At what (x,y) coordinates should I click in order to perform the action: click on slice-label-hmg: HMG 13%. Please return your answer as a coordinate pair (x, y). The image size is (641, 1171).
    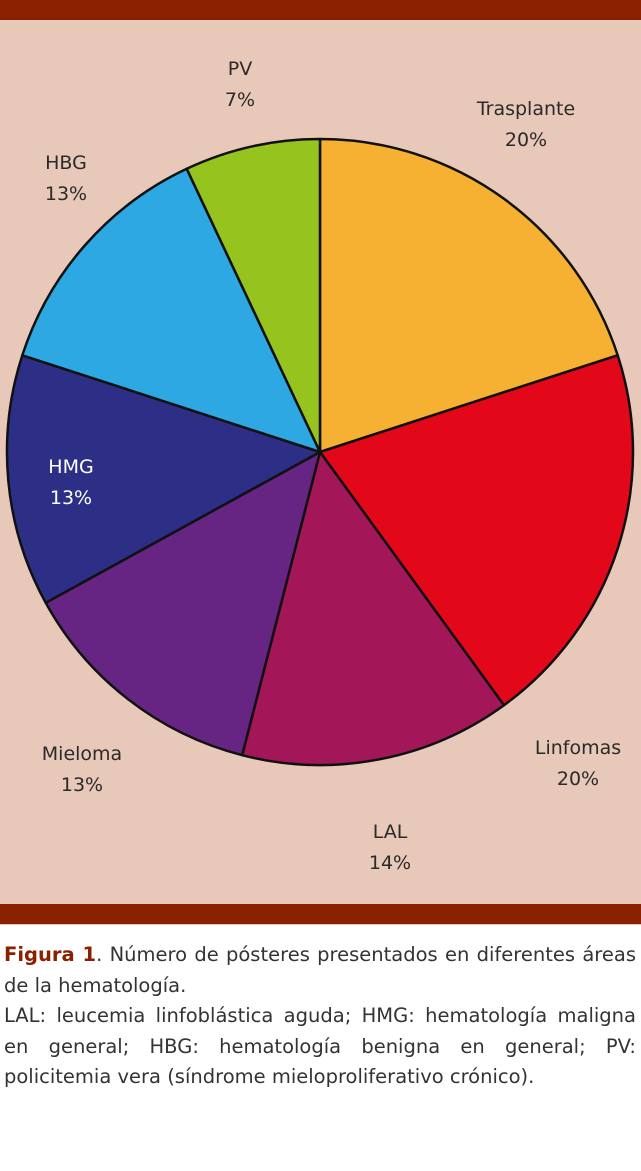
    Looking at the image, I should click on (70, 483).